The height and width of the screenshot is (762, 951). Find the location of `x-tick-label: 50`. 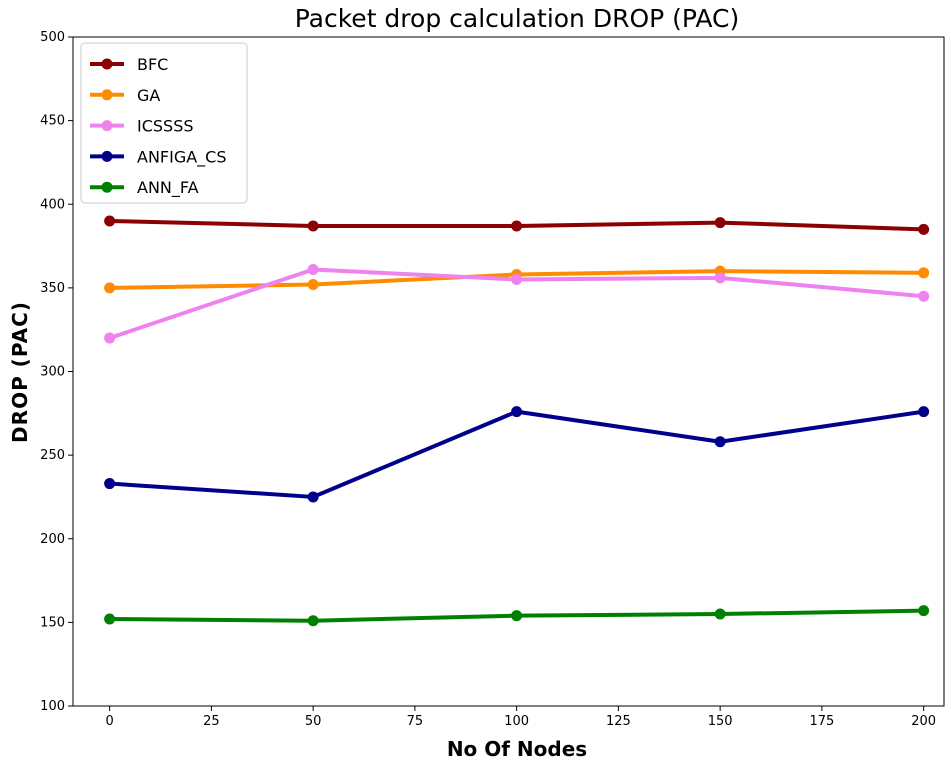

x-tick-label: 50 is located at coordinates (313, 721).